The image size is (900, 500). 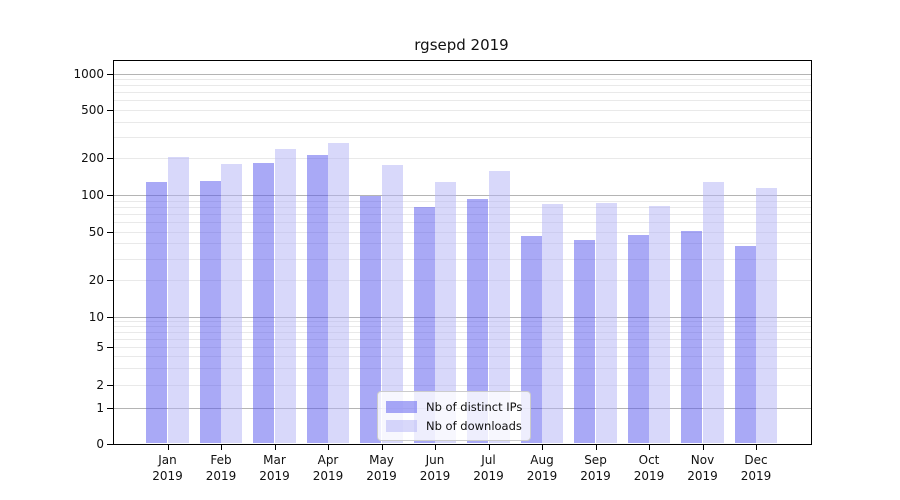 I want to click on bar-distinct-ips-feb, so click(x=210, y=312).